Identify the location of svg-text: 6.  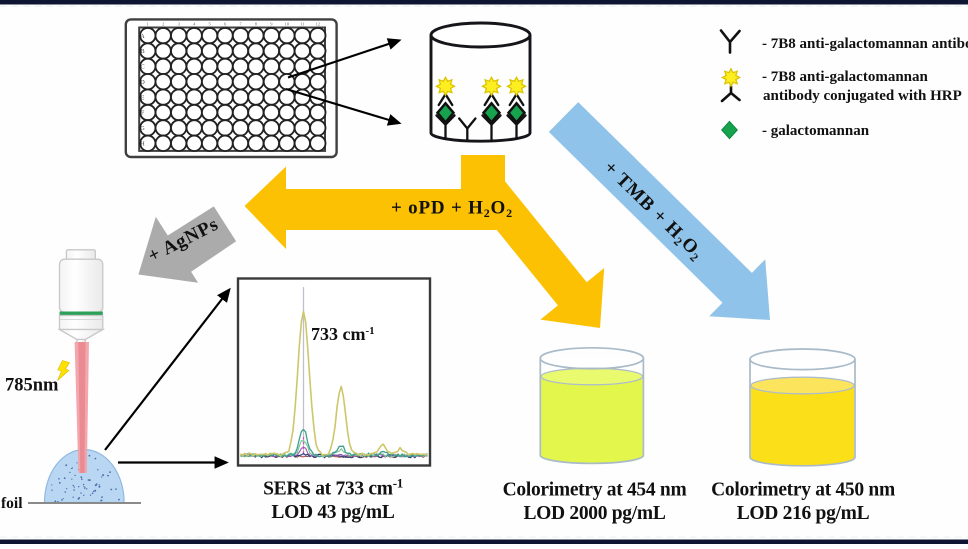
(225, 23).